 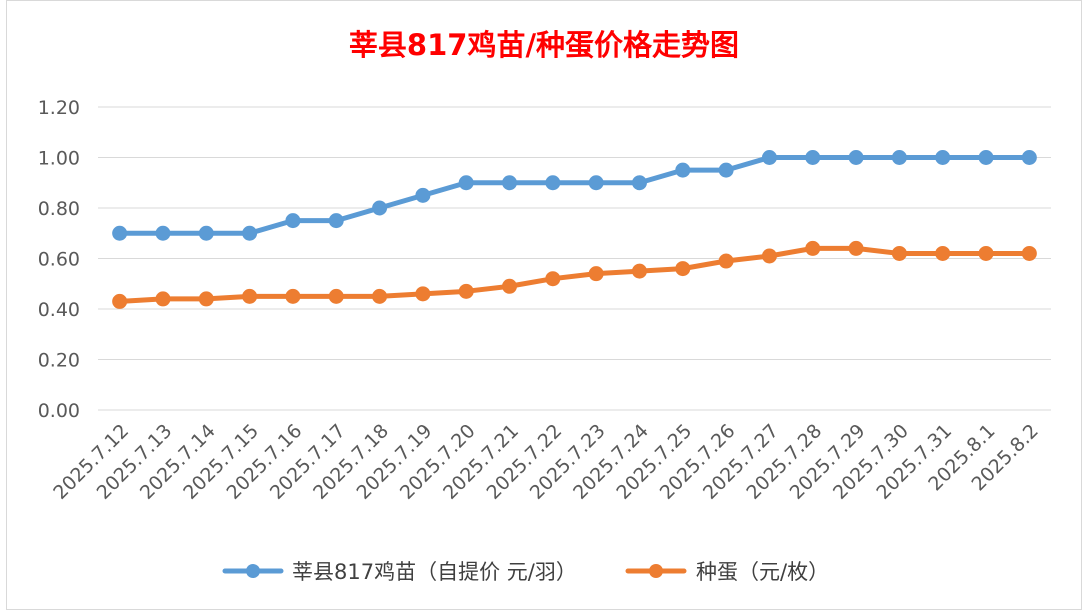 I want to click on y-axis-ticks: 0.00 0.20 0.40 0.60 0.80 1.00 1.20, so click(x=59, y=259).